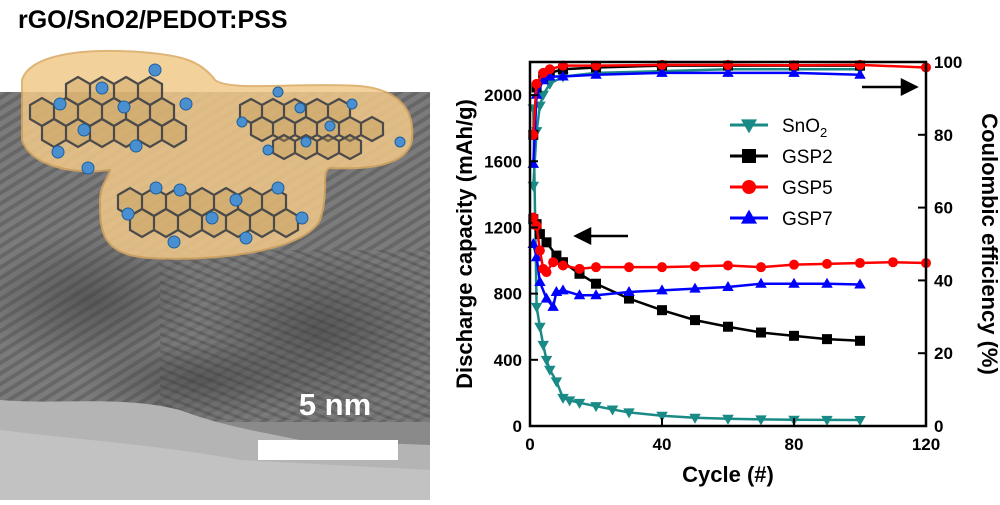 The width and height of the screenshot is (1000, 505). What do you see at coordinates (662, 444) in the screenshot?
I see `x-tick-label: 40` at bounding box center [662, 444].